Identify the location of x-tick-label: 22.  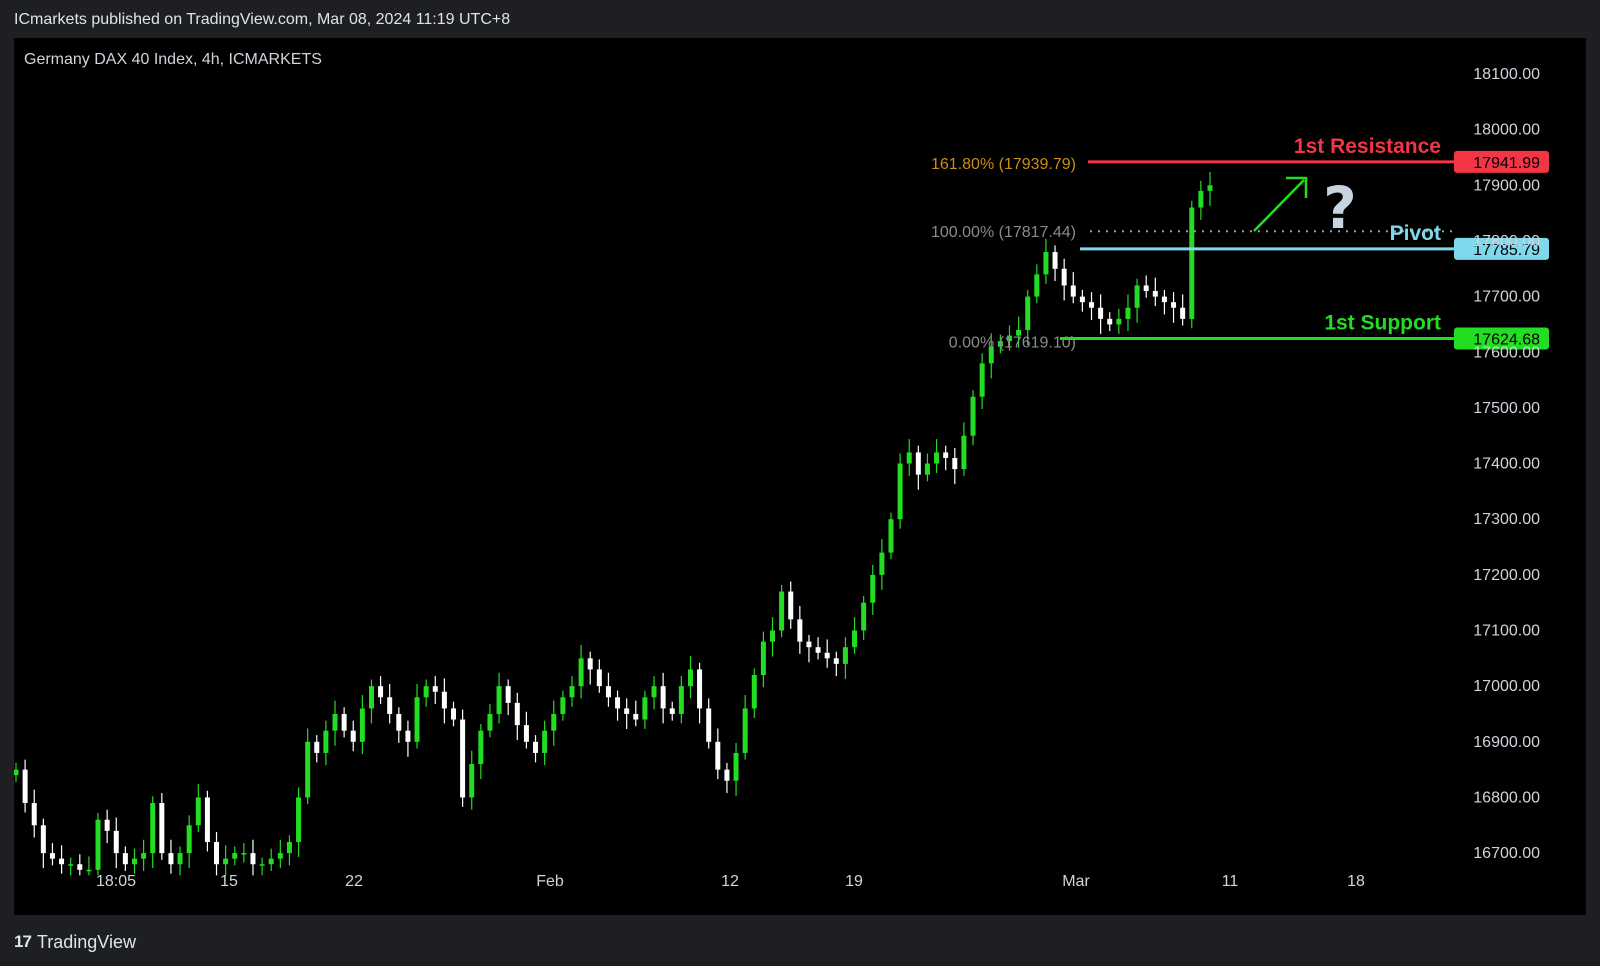
(354, 881).